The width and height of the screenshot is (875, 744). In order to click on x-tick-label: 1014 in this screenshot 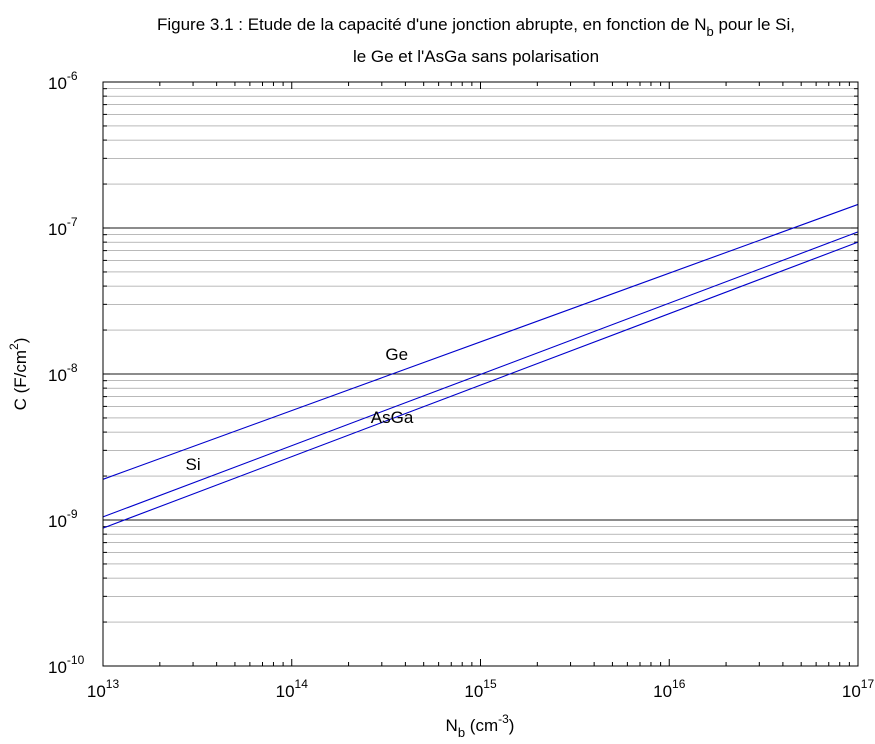, I will do `click(292, 689)`.